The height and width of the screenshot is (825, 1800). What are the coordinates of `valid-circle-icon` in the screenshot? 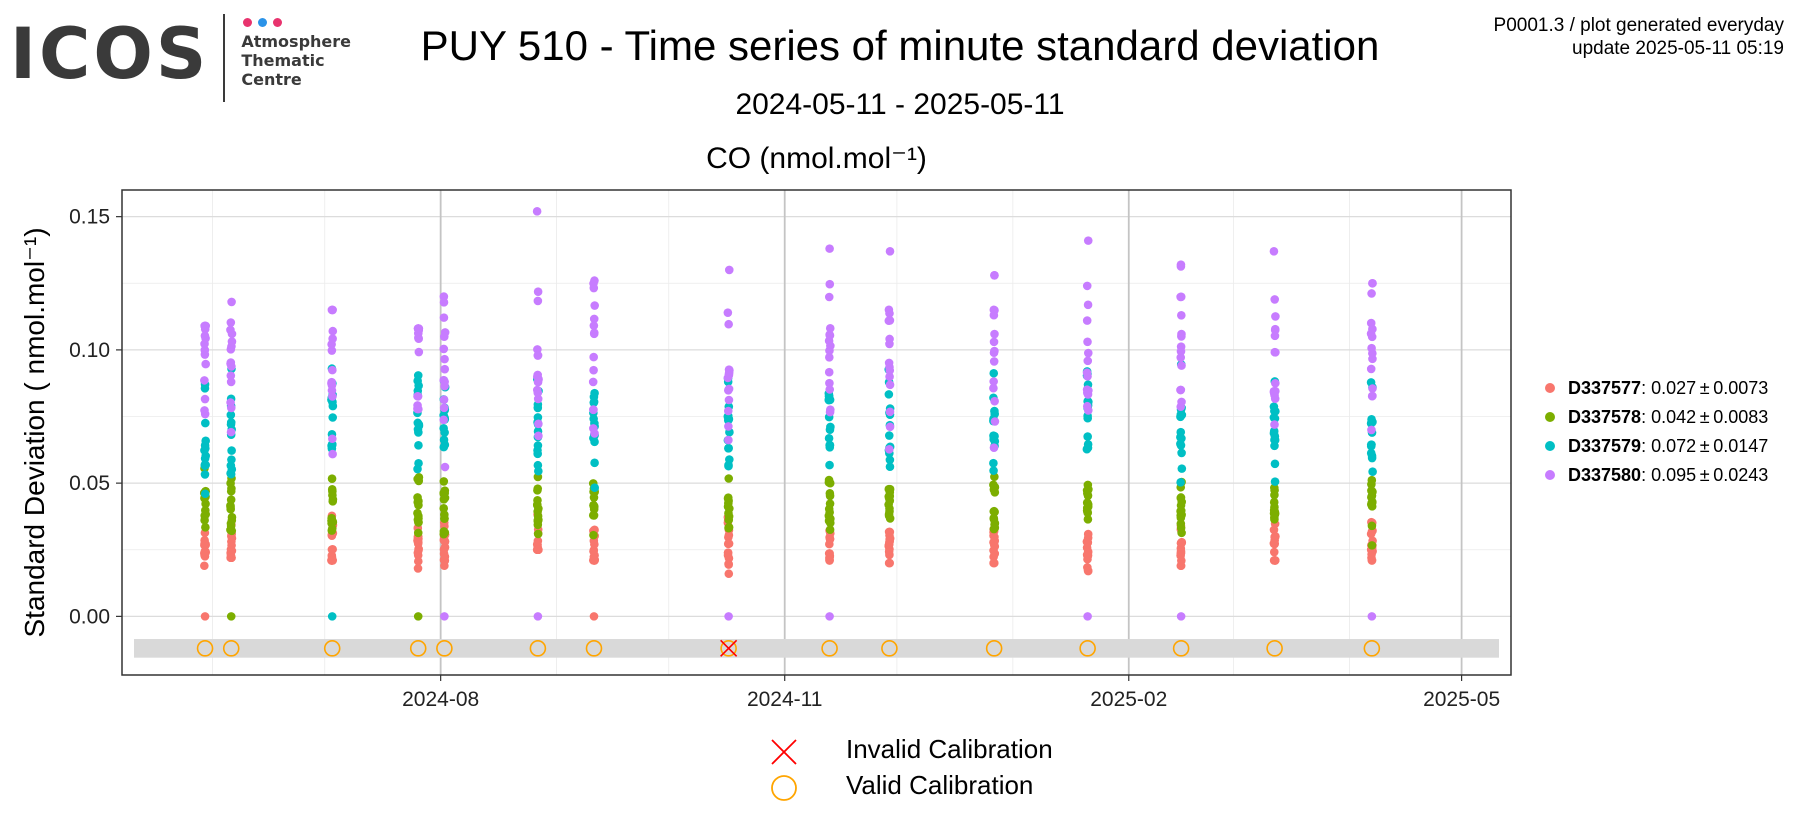 It's located at (784, 788).